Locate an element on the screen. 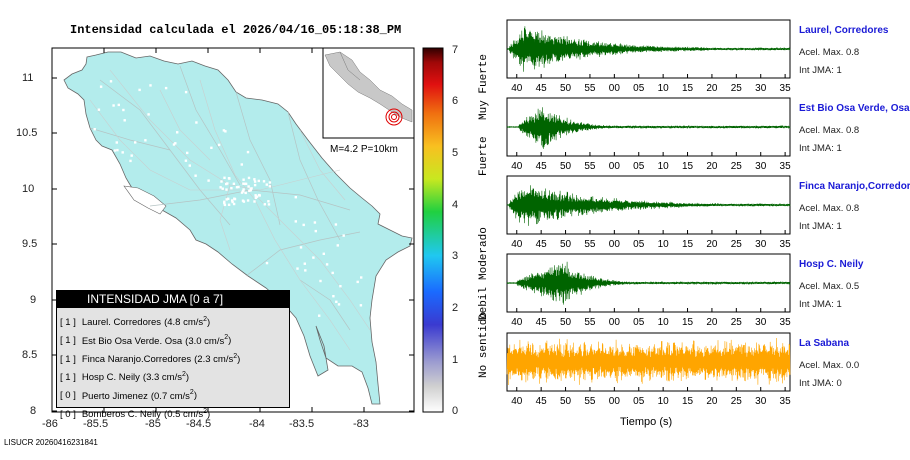  lat-label-9: 9 is located at coordinates (33, 300).